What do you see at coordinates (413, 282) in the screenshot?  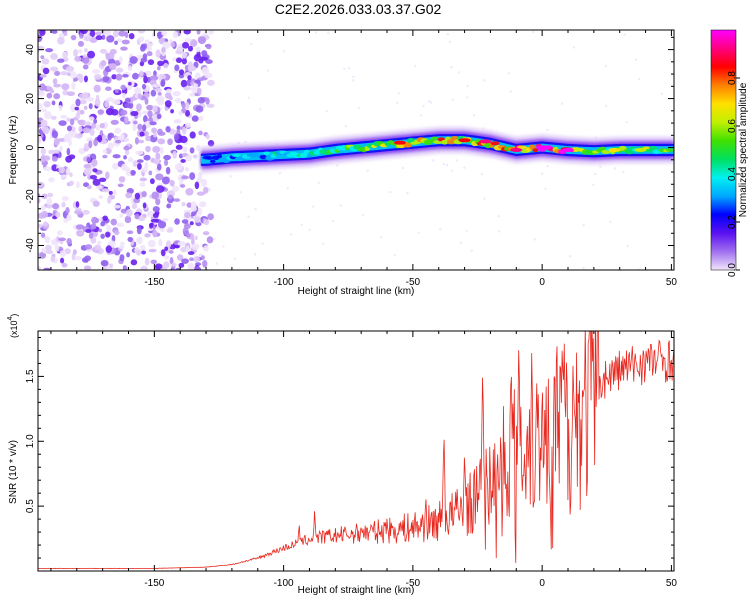 I see `spectrogram-xtick-label: -50` at bounding box center [413, 282].